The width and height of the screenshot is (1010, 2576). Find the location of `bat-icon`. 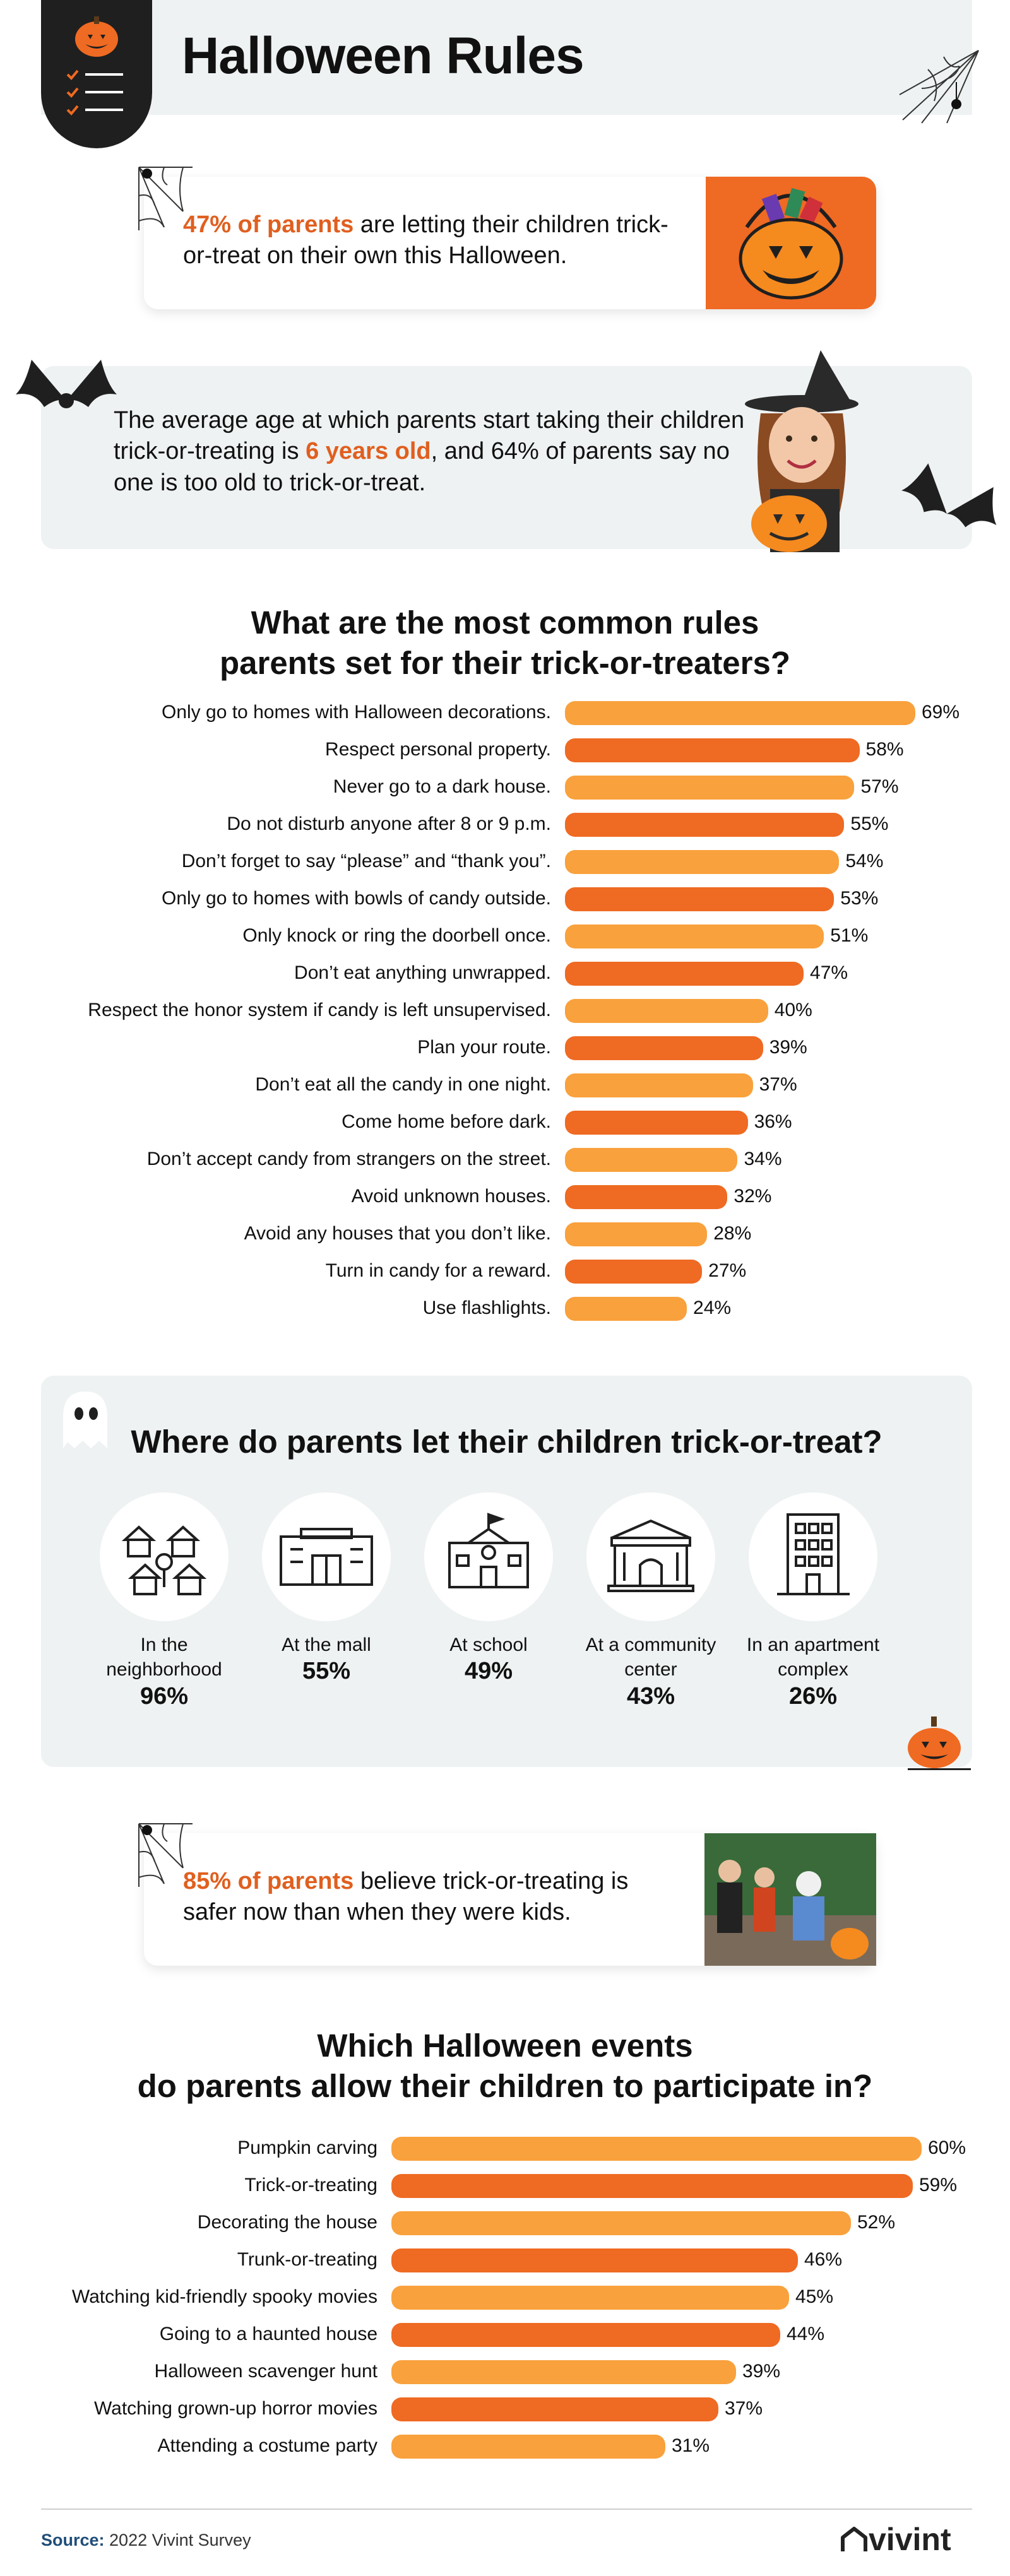

bat-icon is located at coordinates (66, 384).